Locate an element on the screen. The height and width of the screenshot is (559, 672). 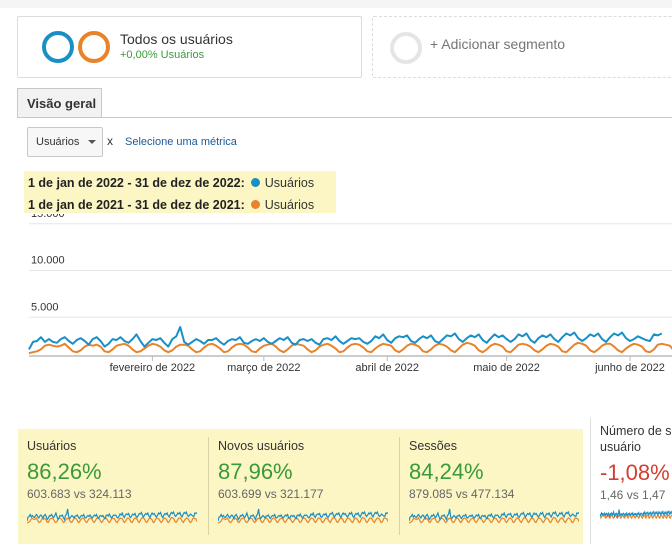
metric-title: Novos usuários is located at coordinates (261, 446).